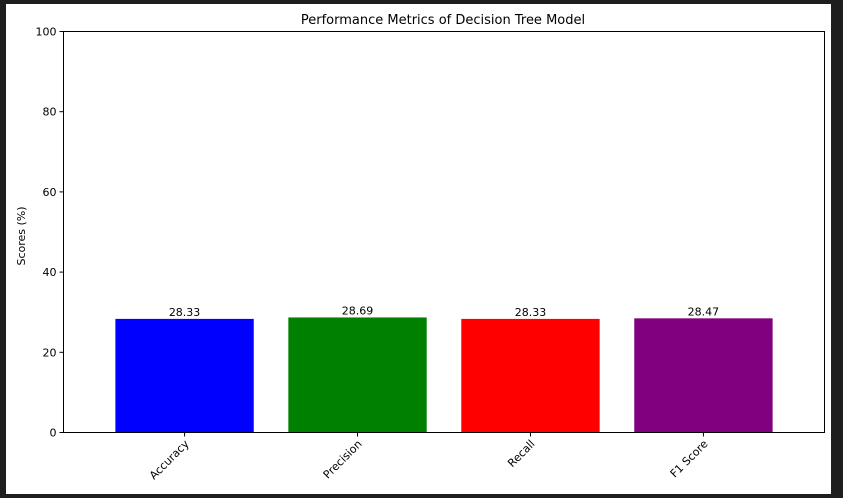  What do you see at coordinates (689, 458) in the screenshot?
I see `x-tick-label: F1 Score` at bounding box center [689, 458].